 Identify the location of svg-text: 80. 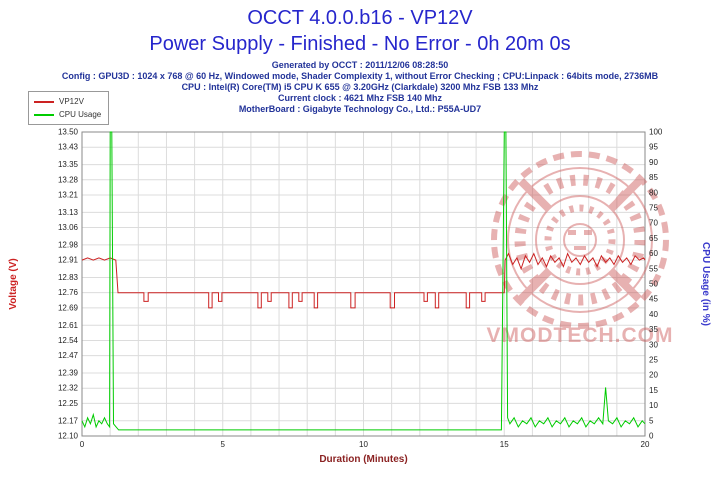
(653, 192).